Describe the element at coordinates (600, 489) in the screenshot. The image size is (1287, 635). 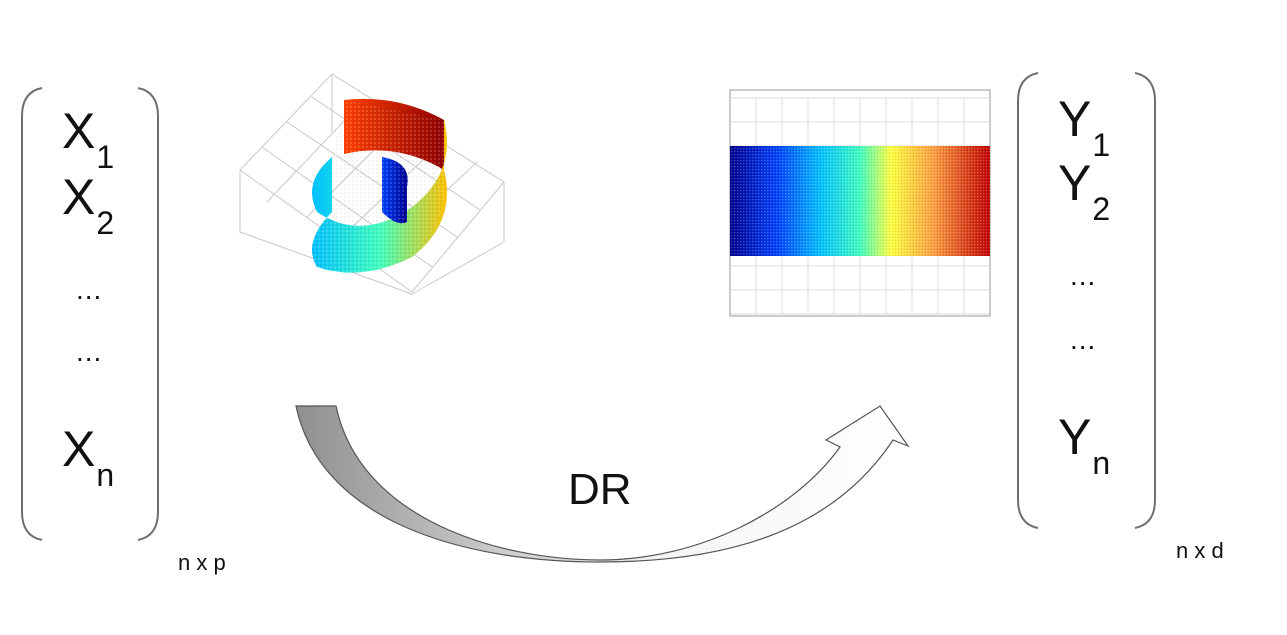
I see `dr-label: DR` at that location.